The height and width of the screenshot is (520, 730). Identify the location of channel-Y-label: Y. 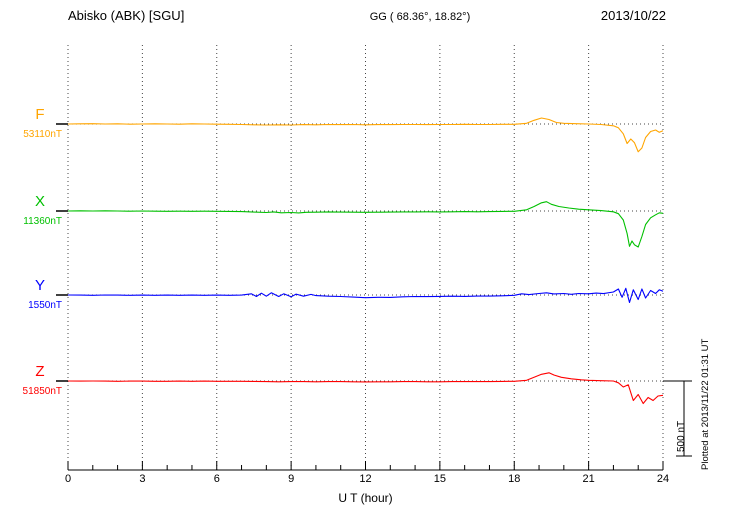
(39, 285).